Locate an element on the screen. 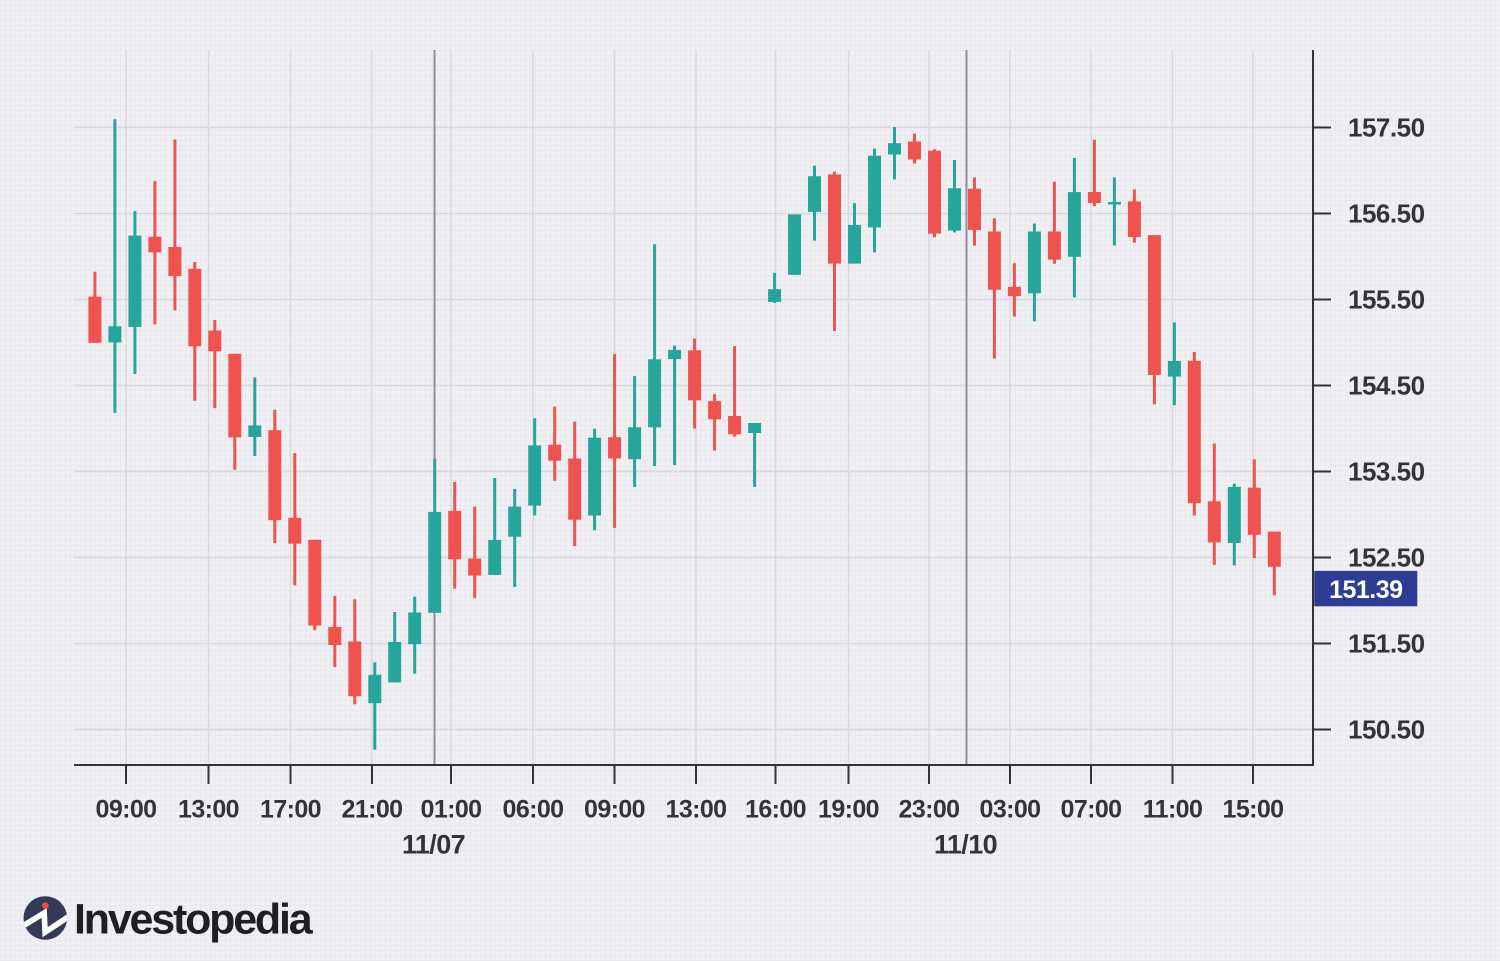  svg-text: Investopedia is located at coordinates (194, 920).